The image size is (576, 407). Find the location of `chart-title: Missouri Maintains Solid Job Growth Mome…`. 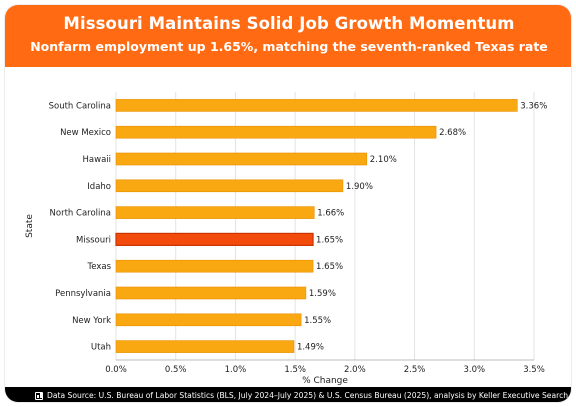

chart-title: Missouri Maintains Solid Job Growth Mome… is located at coordinates (289, 23).